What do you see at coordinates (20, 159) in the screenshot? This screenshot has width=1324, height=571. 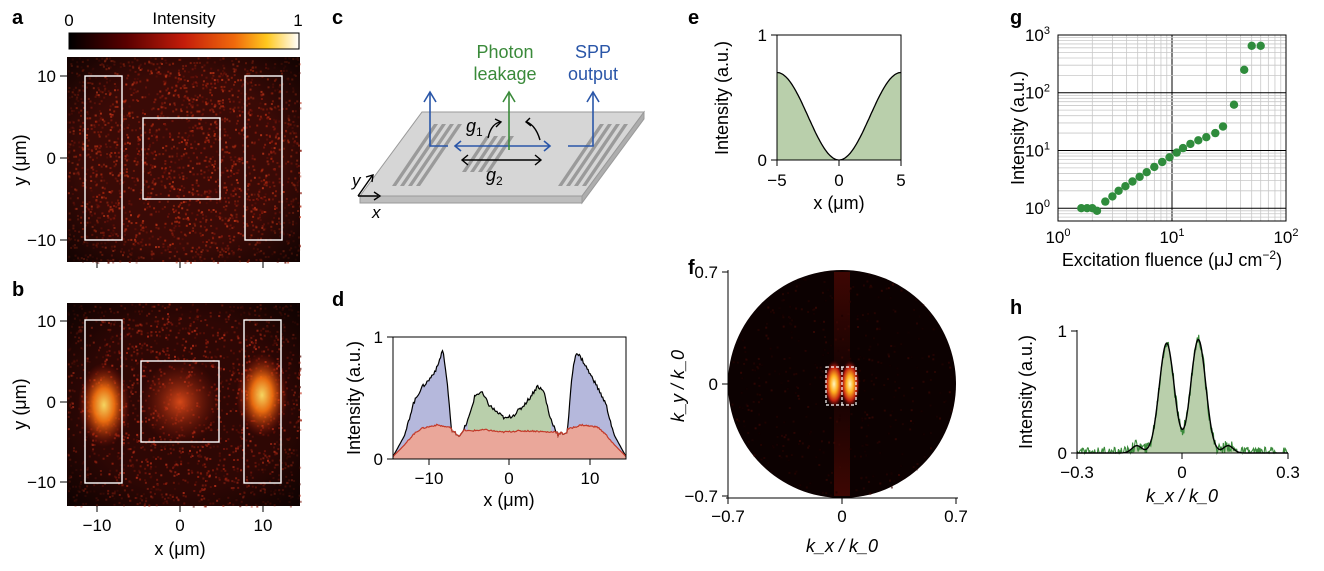 I see `a-ylabel: y (μm)` at bounding box center [20, 159].